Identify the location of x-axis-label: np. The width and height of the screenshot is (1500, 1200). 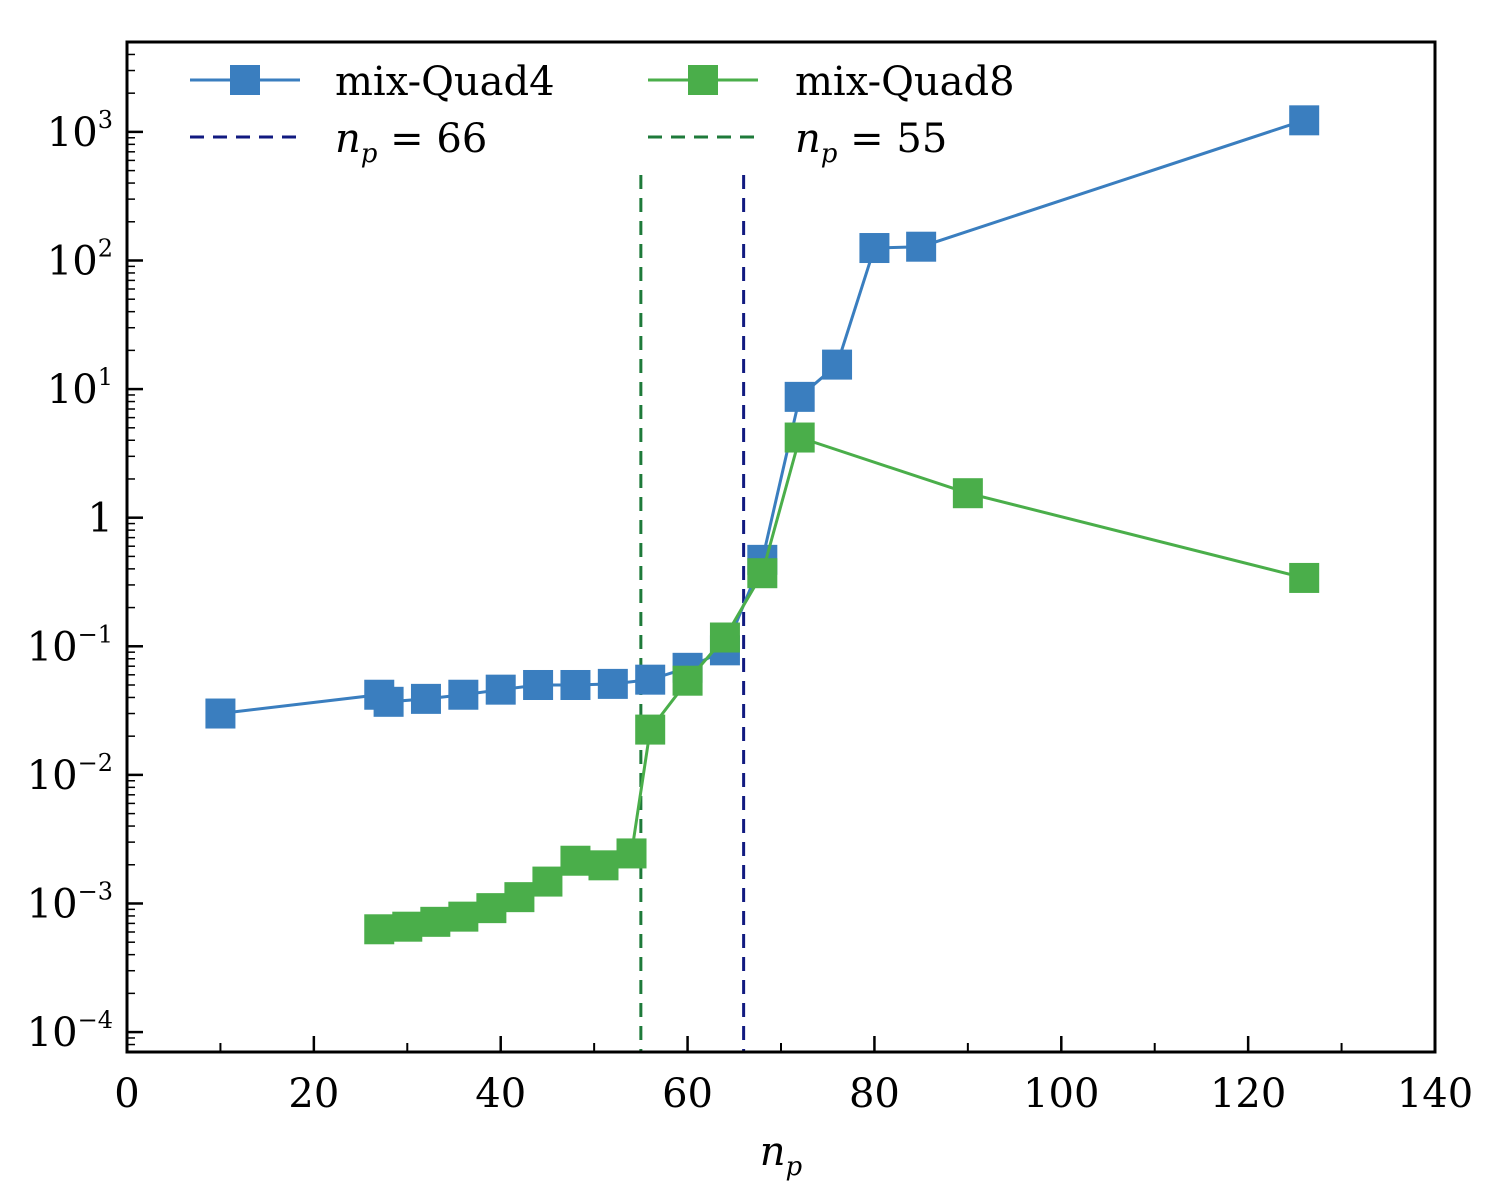
(781, 1155).